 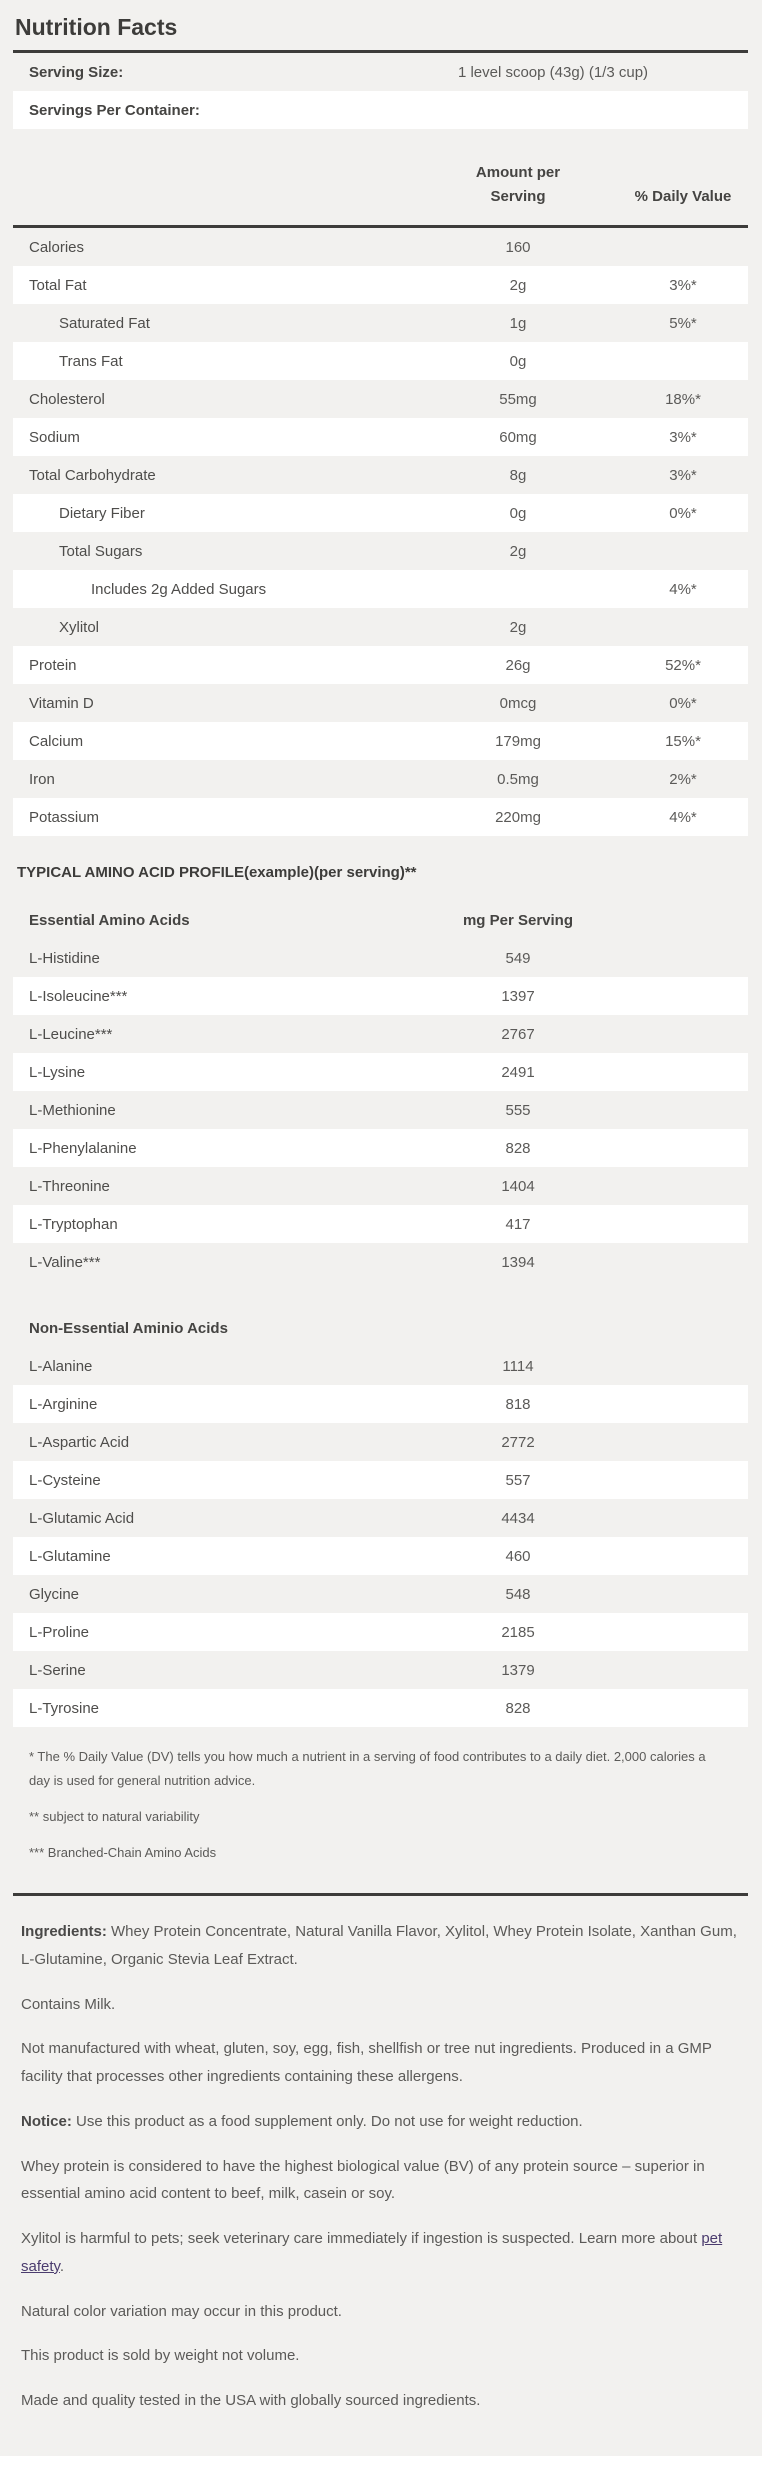 I want to click on daily-value-header: % Daily Value, so click(x=683, y=196).